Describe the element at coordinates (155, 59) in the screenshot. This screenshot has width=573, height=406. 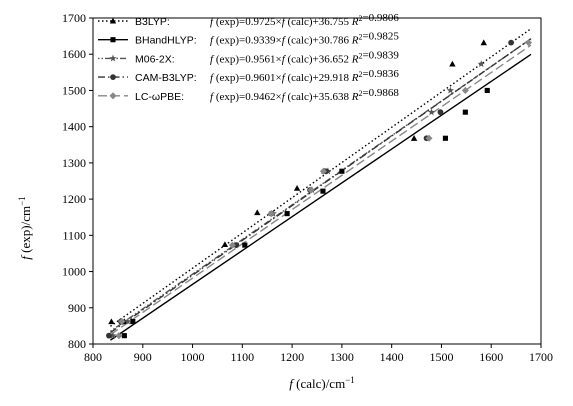
I see `legend-series-name: M06-2X:` at that location.